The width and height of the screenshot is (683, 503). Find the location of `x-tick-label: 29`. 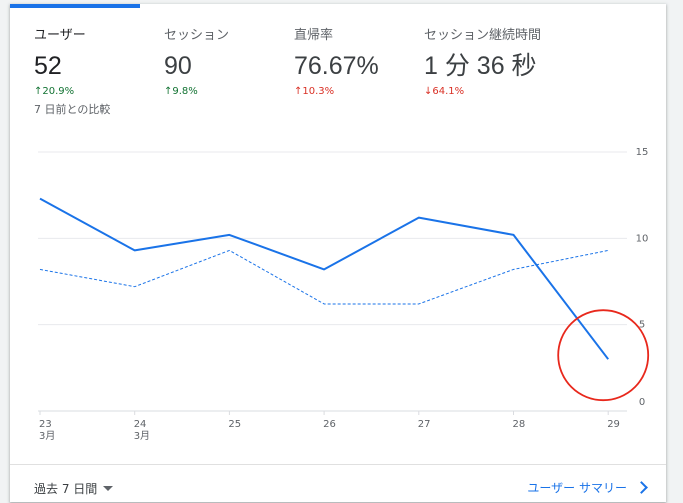

x-tick-label: 29 is located at coordinates (613, 424).